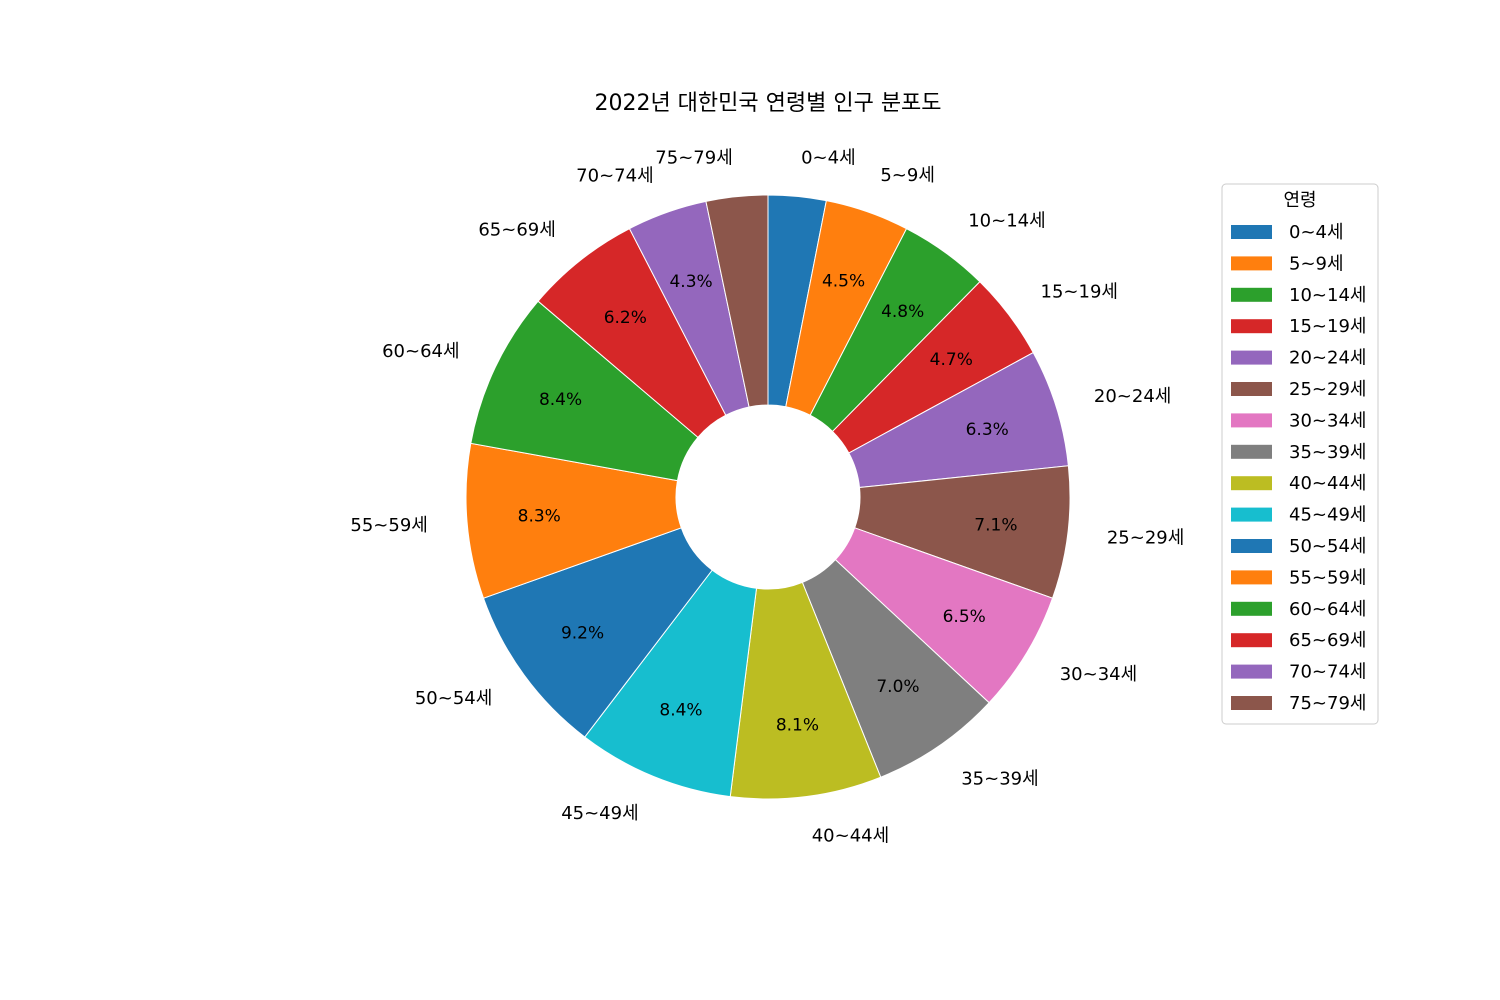  What do you see at coordinates (625, 318) in the screenshot?
I see `value-label-13: 6.2%` at bounding box center [625, 318].